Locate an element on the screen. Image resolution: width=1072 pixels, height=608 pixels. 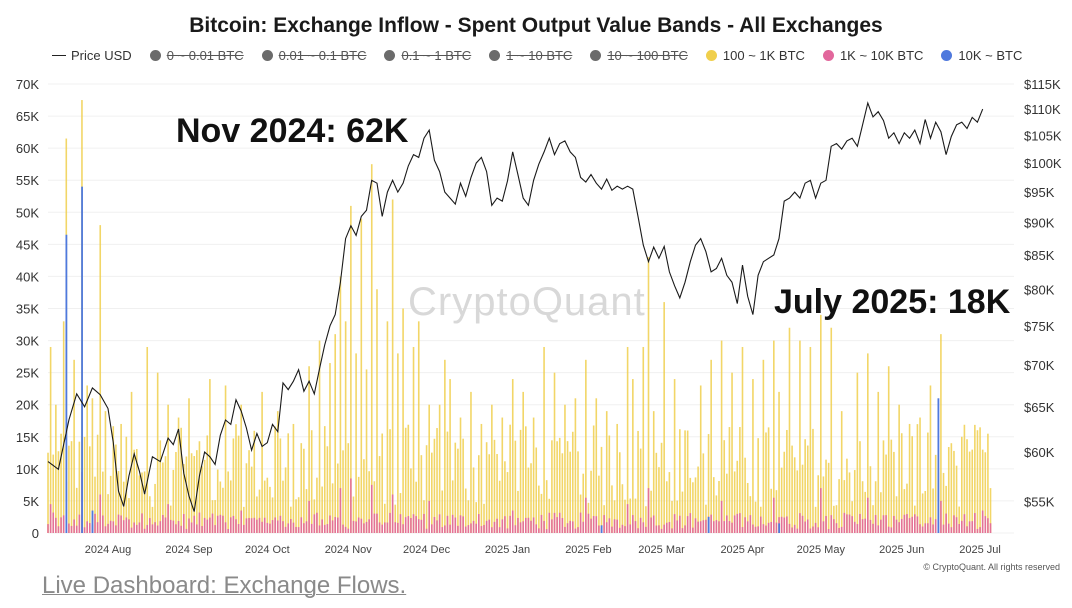
legend-item-band-1-10: 1 ~ 10 BTC is located at coordinates (530, 55).